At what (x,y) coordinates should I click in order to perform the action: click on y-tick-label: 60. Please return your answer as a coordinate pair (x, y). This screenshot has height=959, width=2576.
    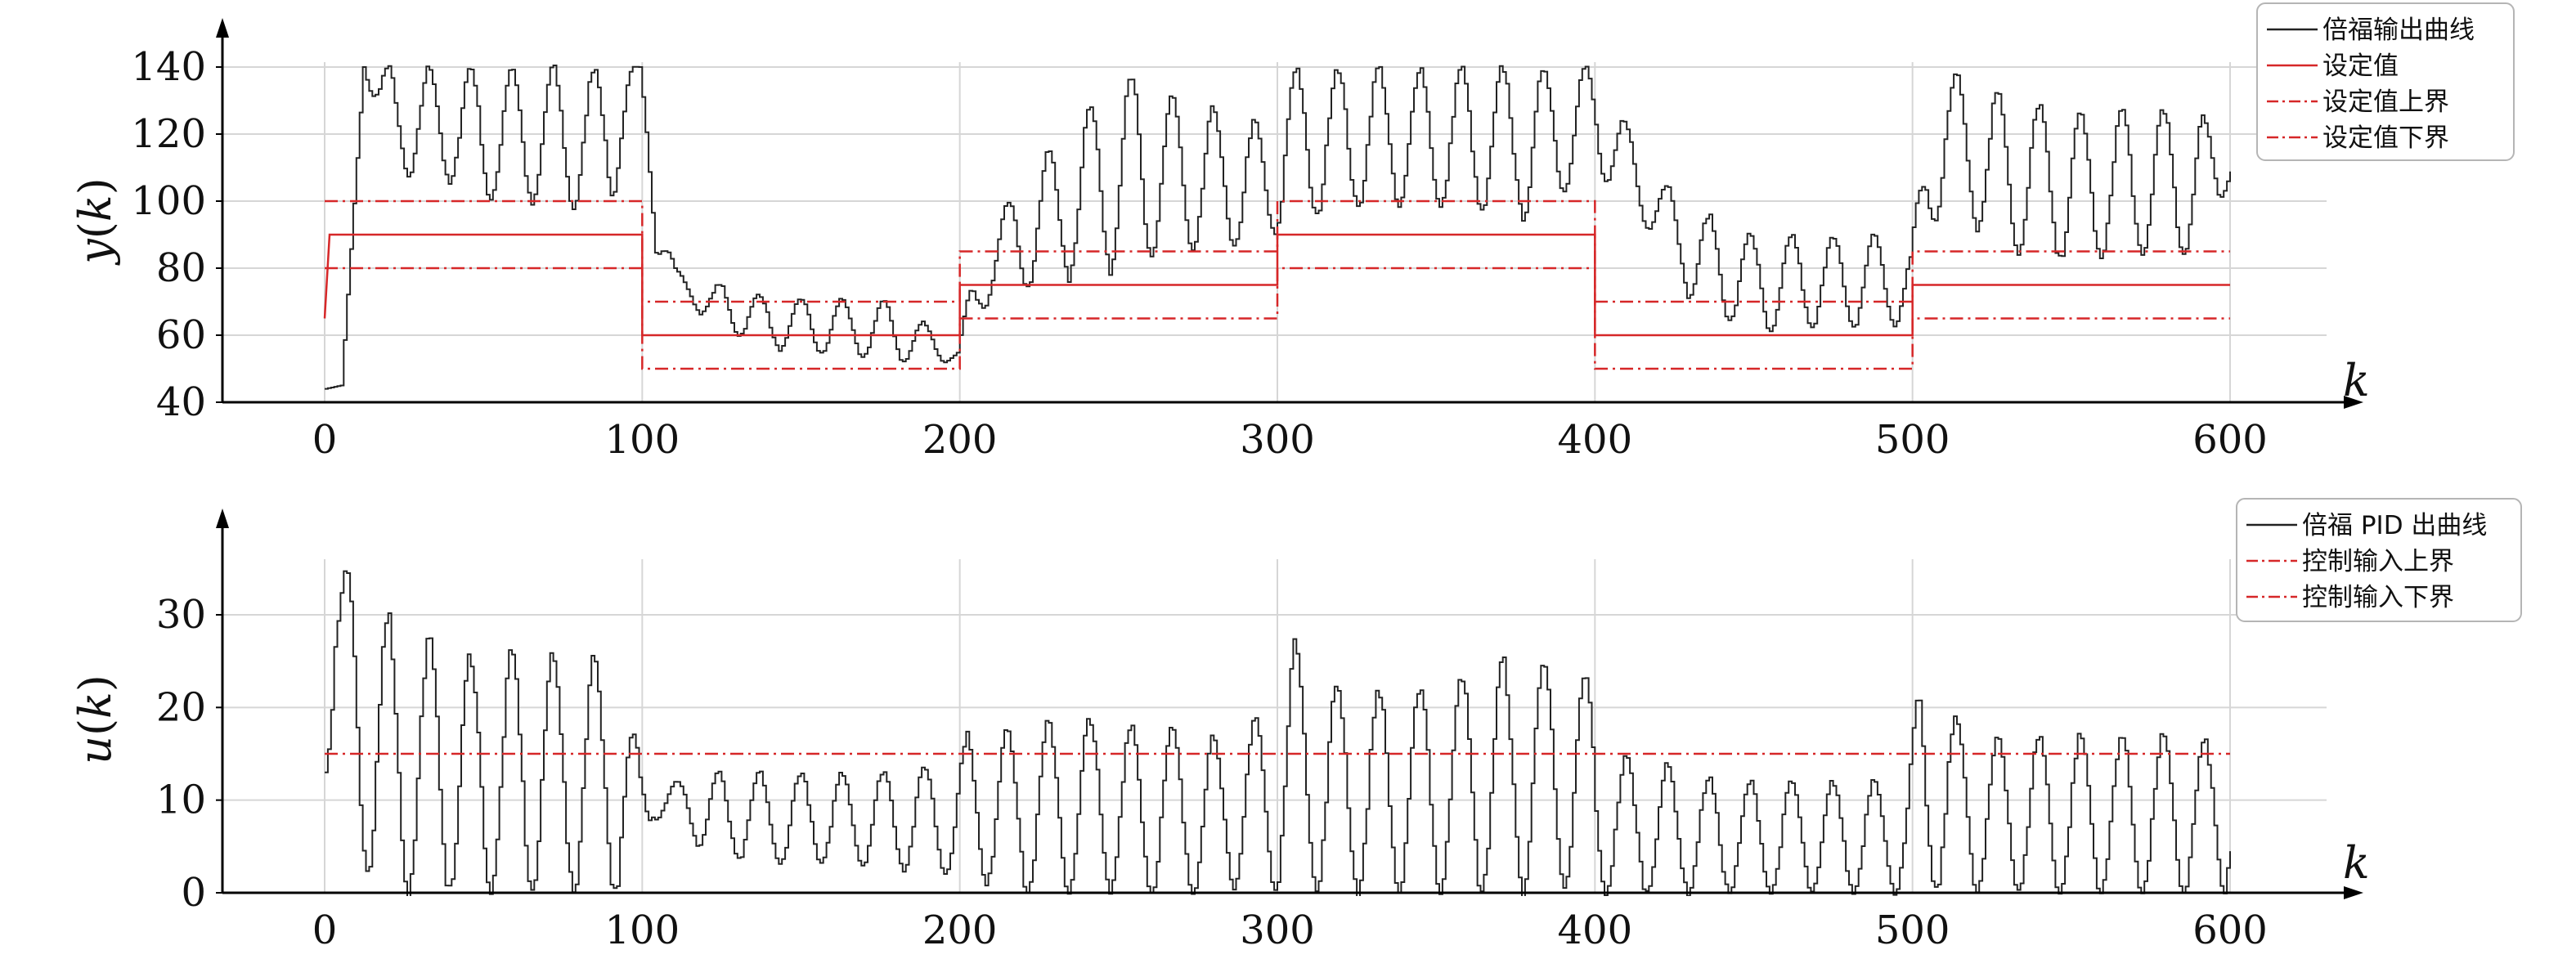
    Looking at the image, I should click on (181, 335).